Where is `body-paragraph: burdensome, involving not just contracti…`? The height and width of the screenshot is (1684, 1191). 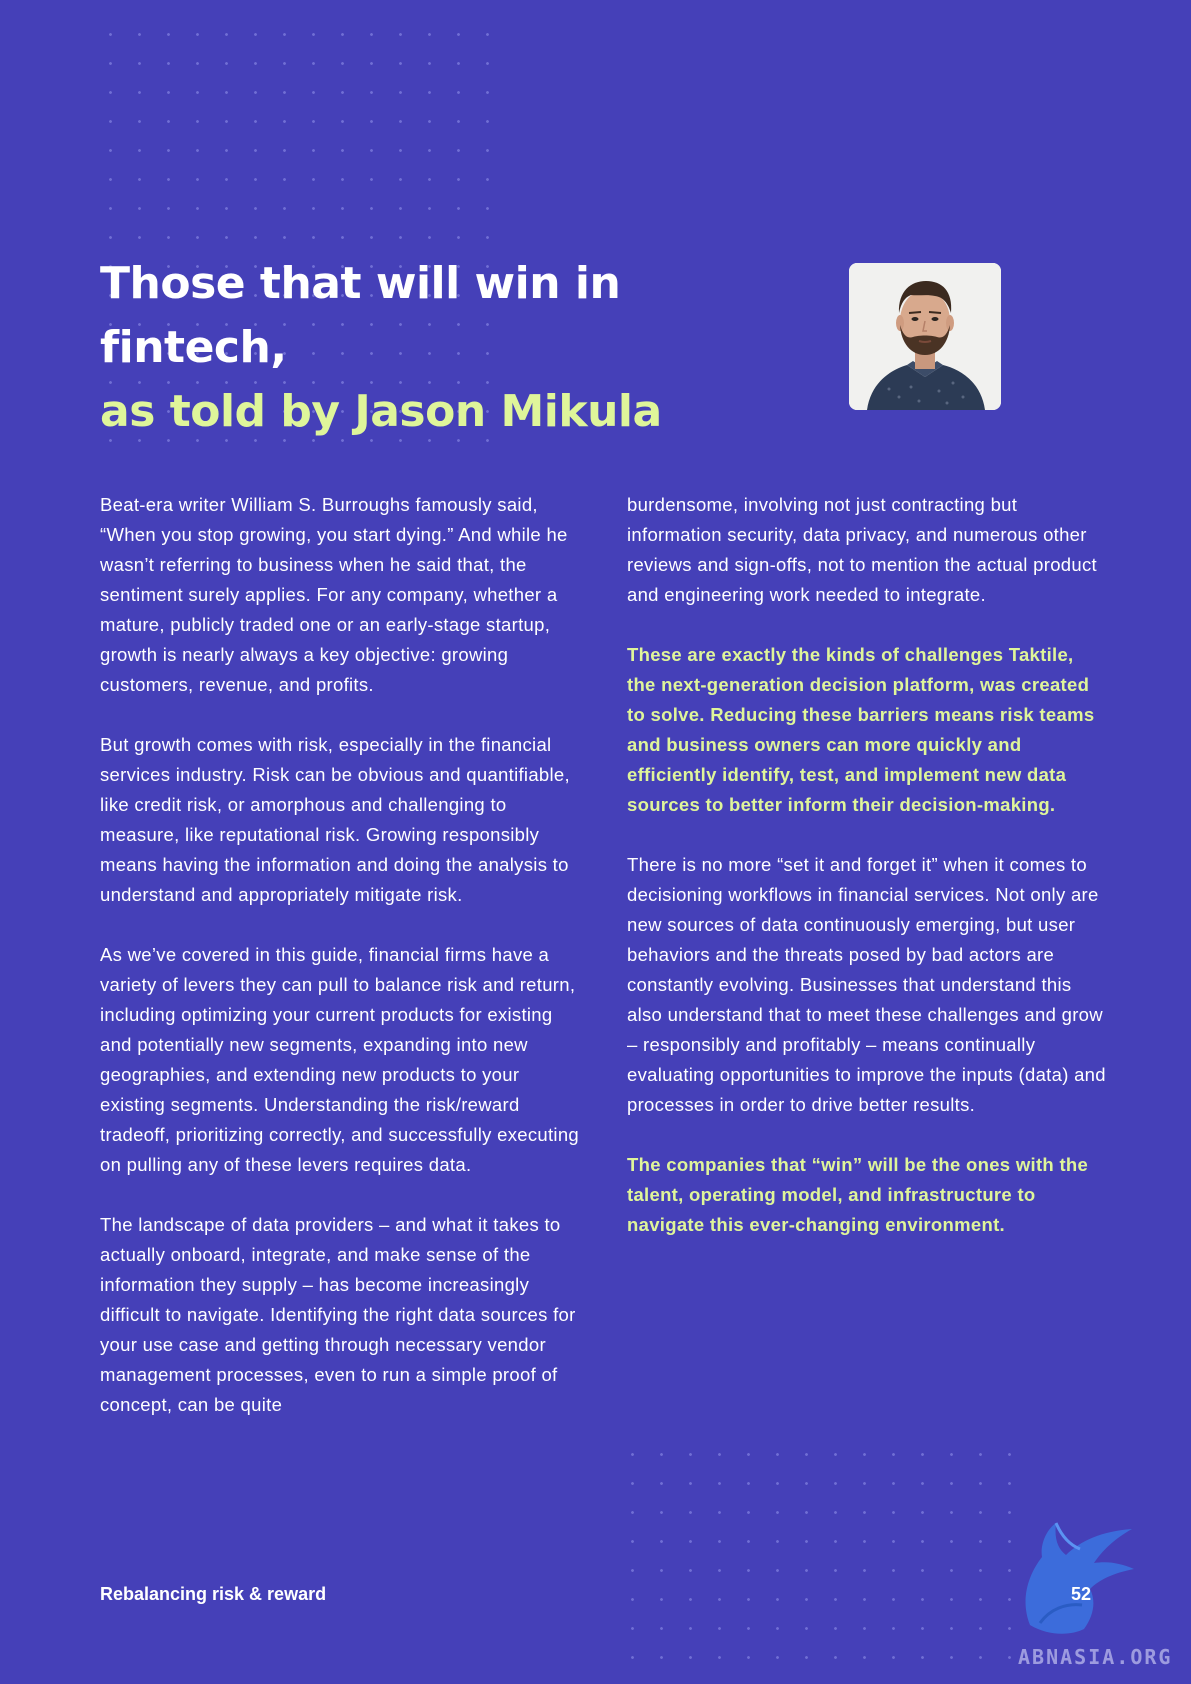
body-paragraph: burdensome, involving not just contracti… is located at coordinates (862, 549).